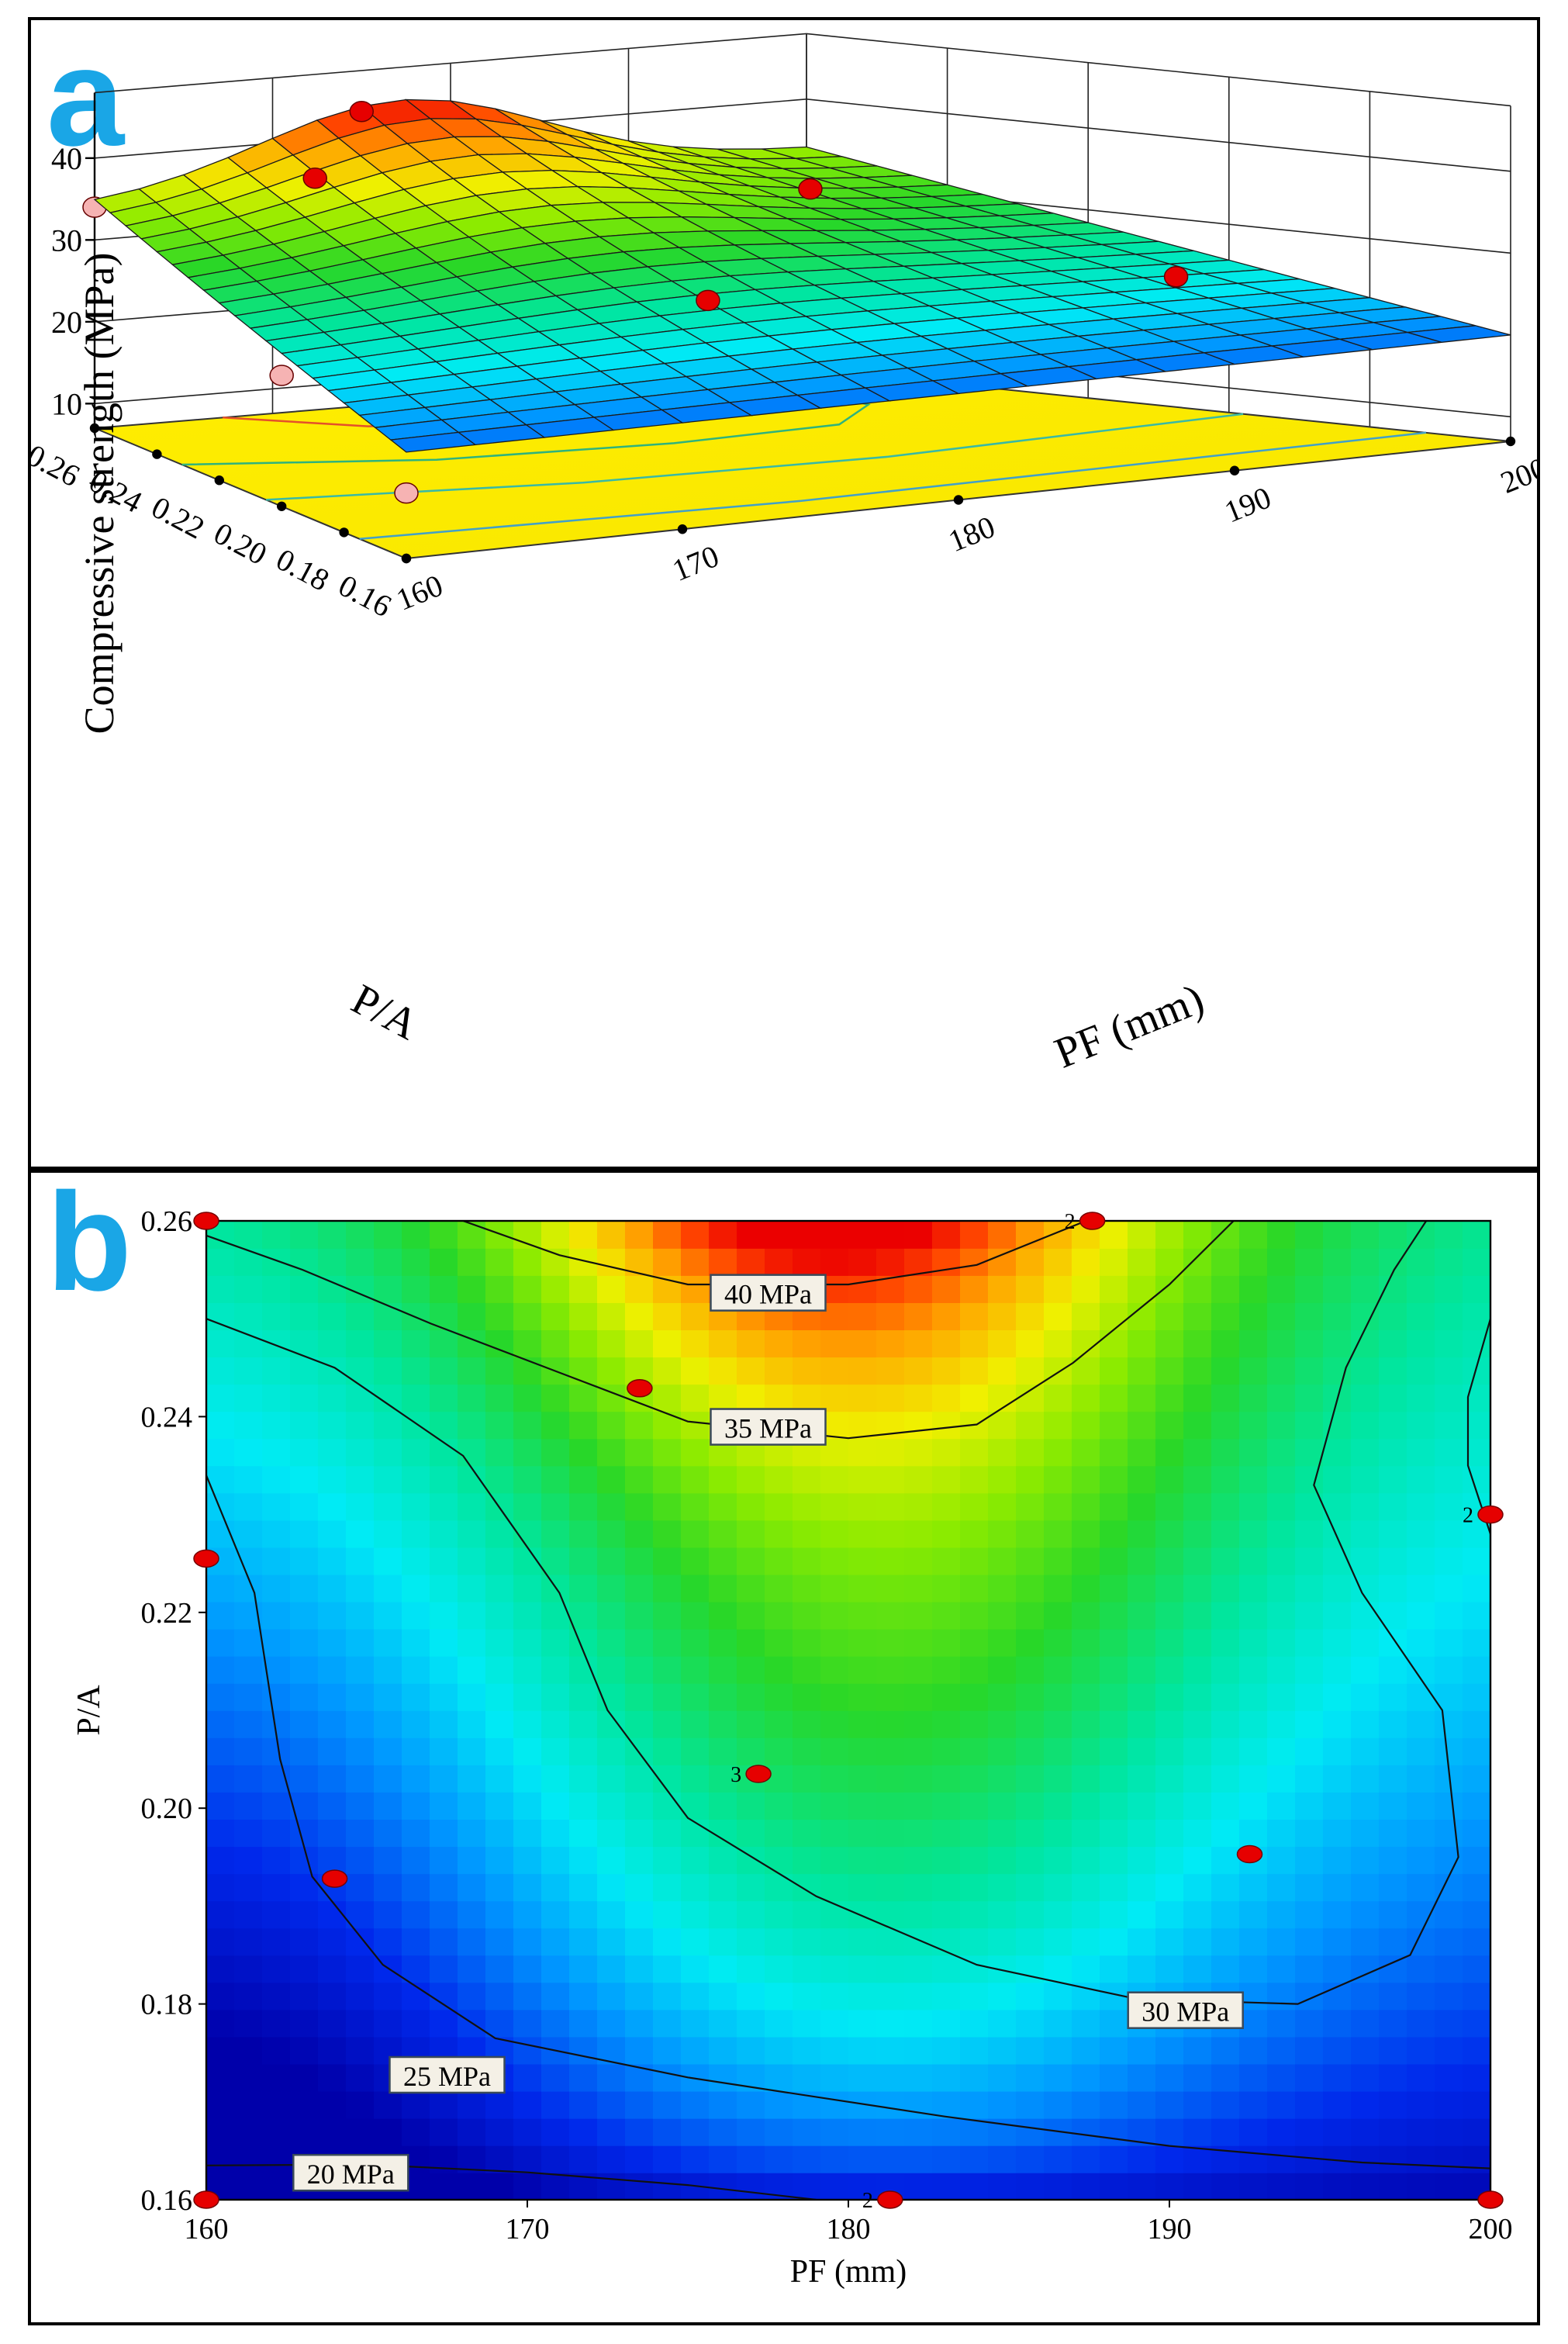  What do you see at coordinates (167, 2200) in the screenshot?
I see `y-tick-label: 0.16` at bounding box center [167, 2200].